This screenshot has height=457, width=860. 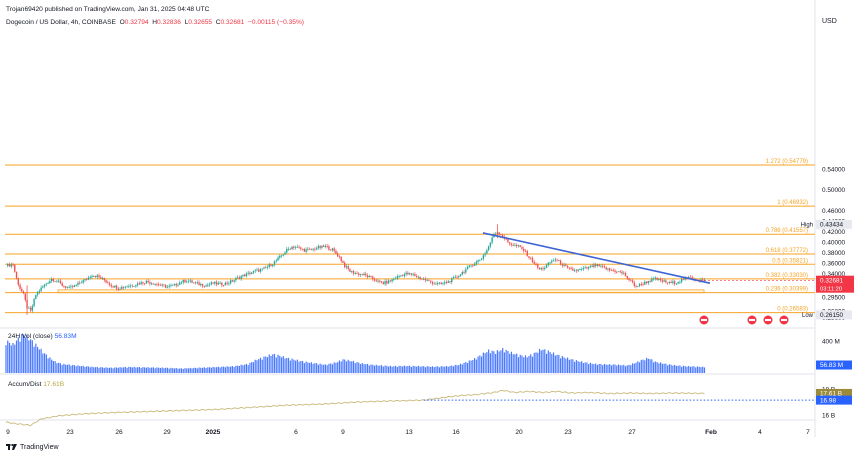 What do you see at coordinates (834, 243) in the screenshot?
I see `y-tick-label: 0.40000` at bounding box center [834, 243].